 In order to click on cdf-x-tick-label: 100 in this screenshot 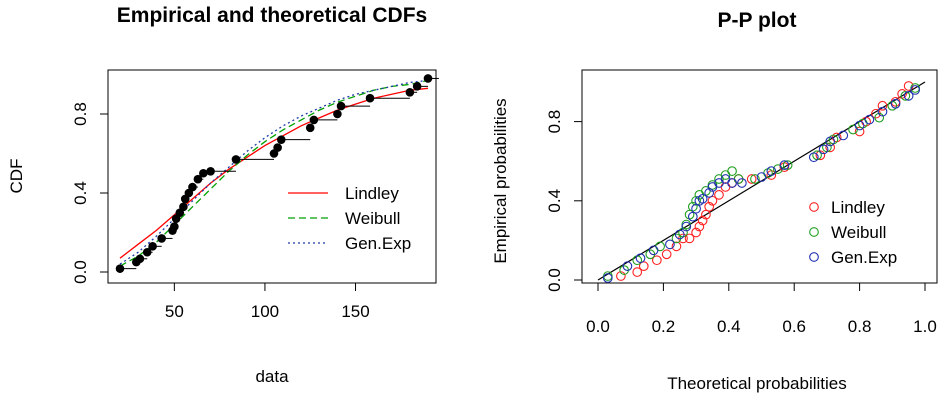, I will do `click(265, 311)`.